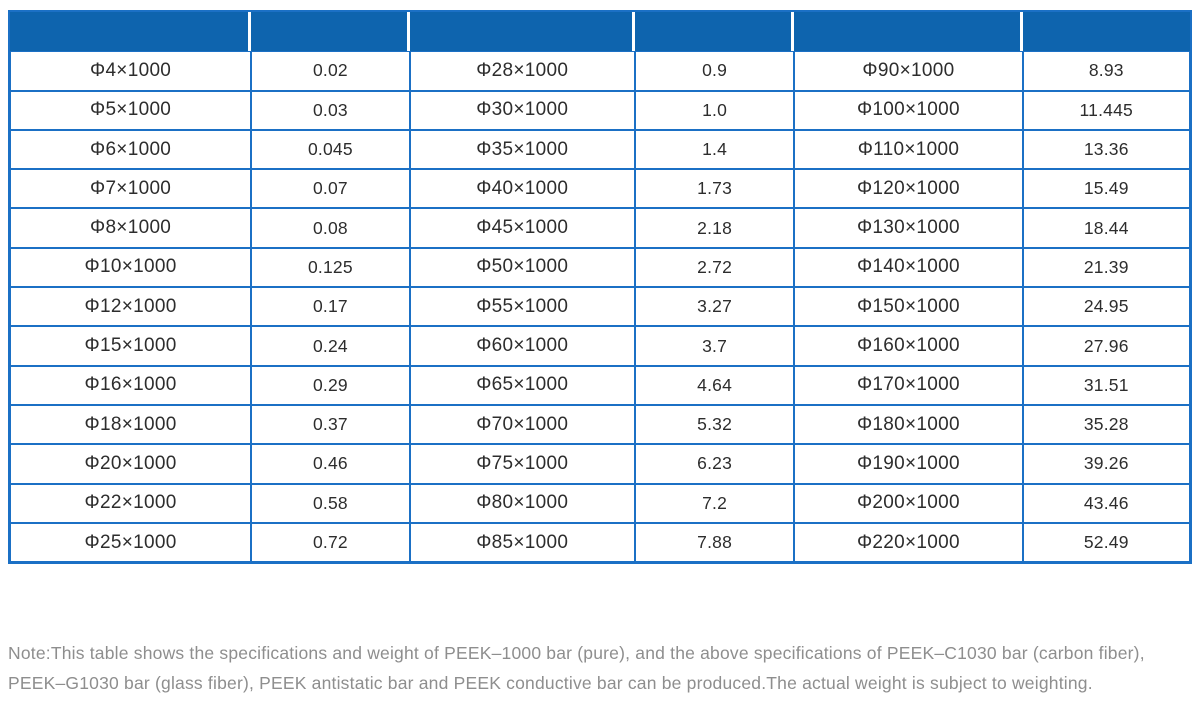  Describe the element at coordinates (131, 71) in the screenshot. I see `dimension-cell: Φ4×1000` at that location.